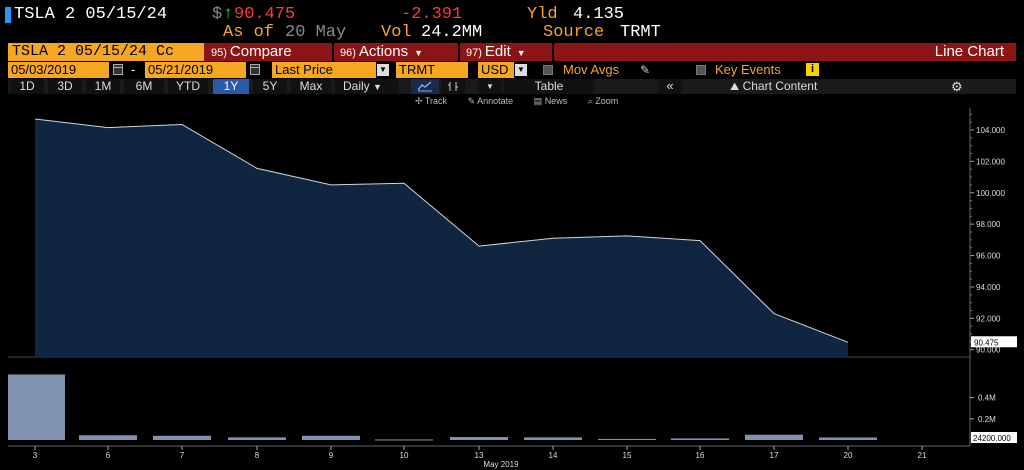 The image size is (1024, 470). What do you see at coordinates (627, 455) in the screenshot?
I see `x-tick-label: 15` at bounding box center [627, 455].